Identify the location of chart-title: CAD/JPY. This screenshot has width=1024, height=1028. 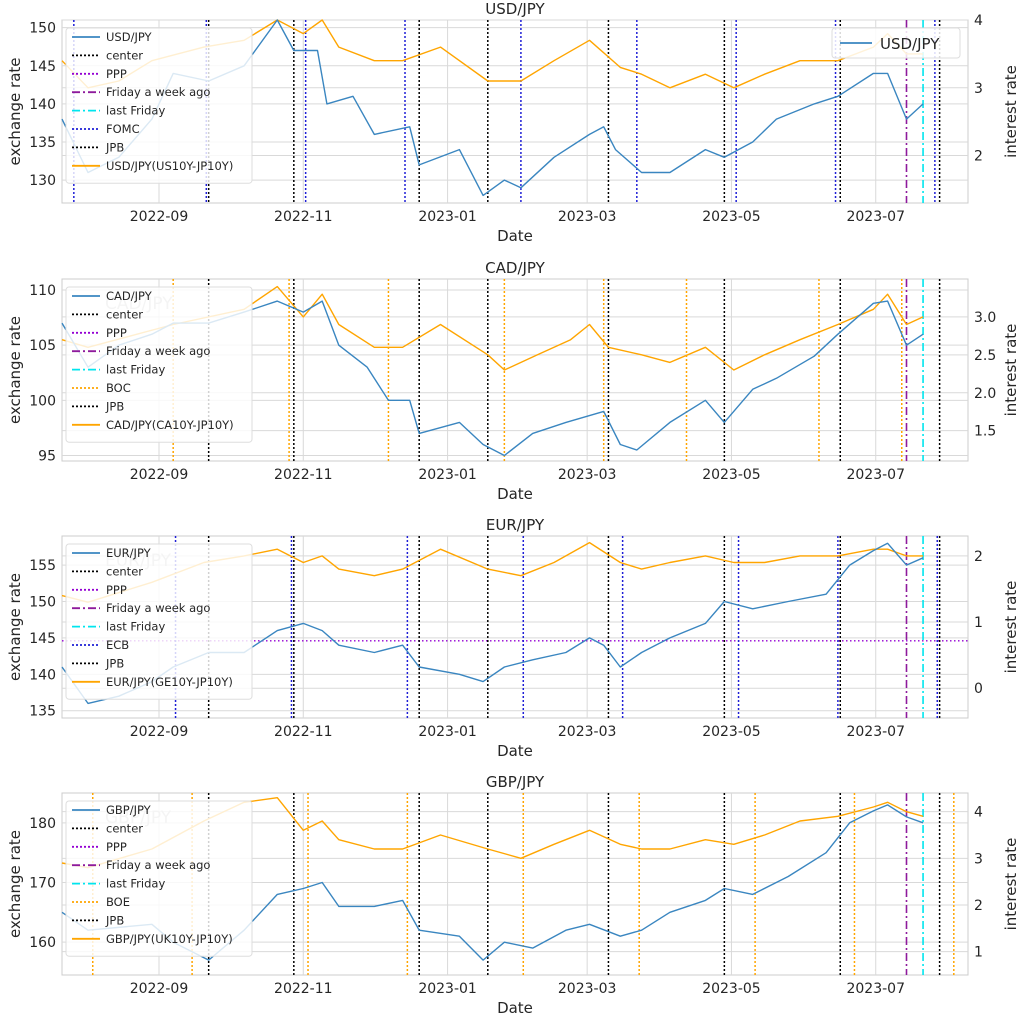
(515, 268).